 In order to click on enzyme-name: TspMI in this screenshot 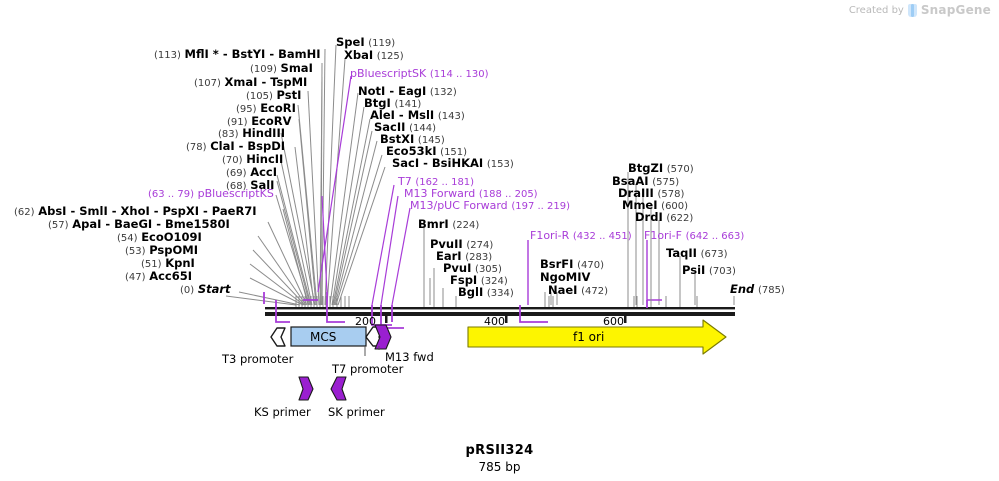, I will do `click(289, 82)`.